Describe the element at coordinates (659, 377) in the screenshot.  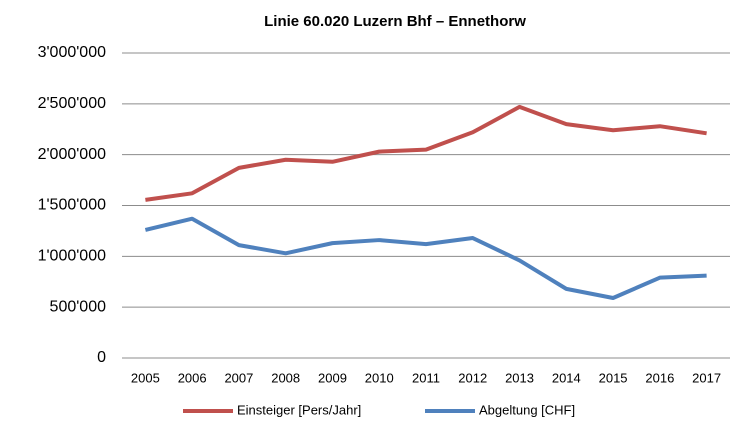
I see `x-tick-label: 2016` at that location.